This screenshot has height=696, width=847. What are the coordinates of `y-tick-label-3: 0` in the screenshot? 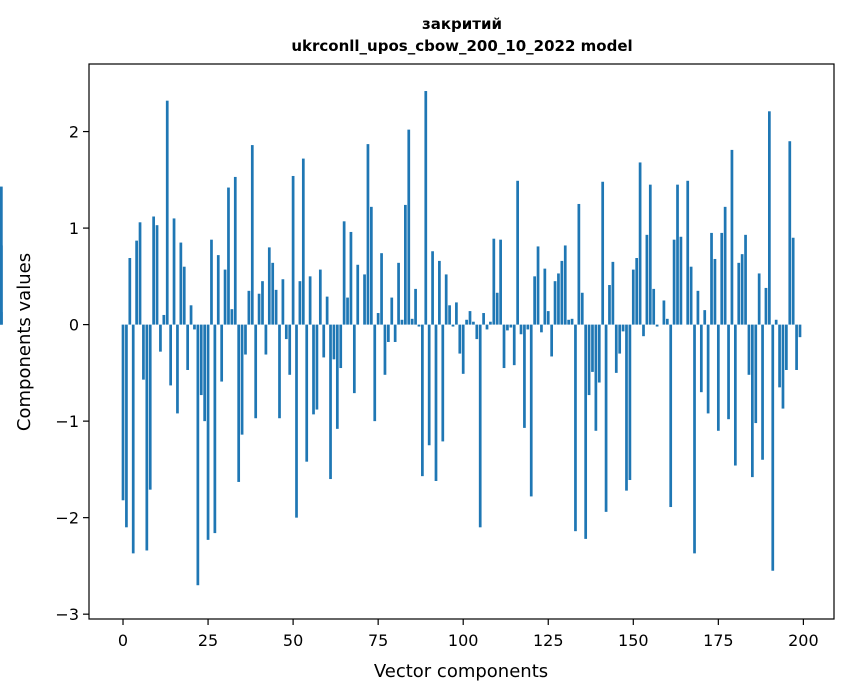 It's located at (74, 325).